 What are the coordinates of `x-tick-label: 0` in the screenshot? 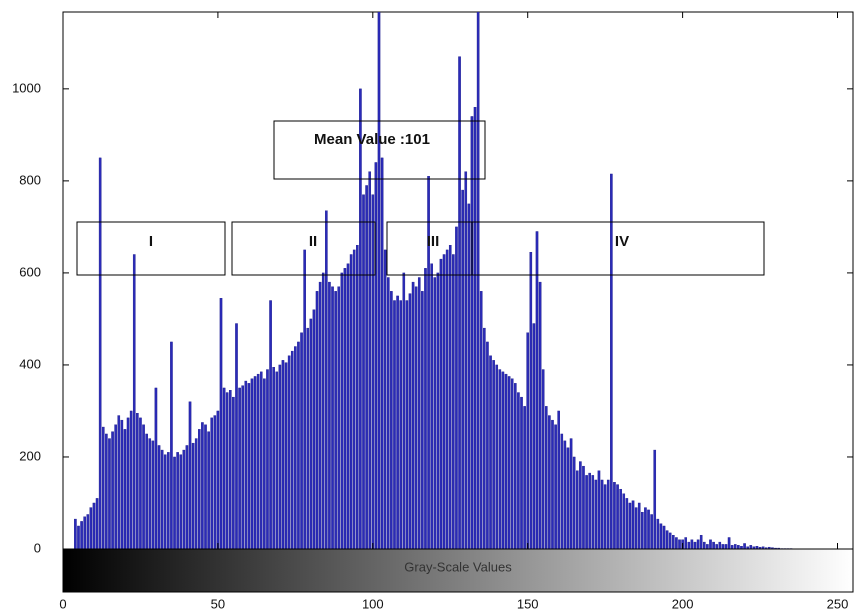 It's located at (62, 603).